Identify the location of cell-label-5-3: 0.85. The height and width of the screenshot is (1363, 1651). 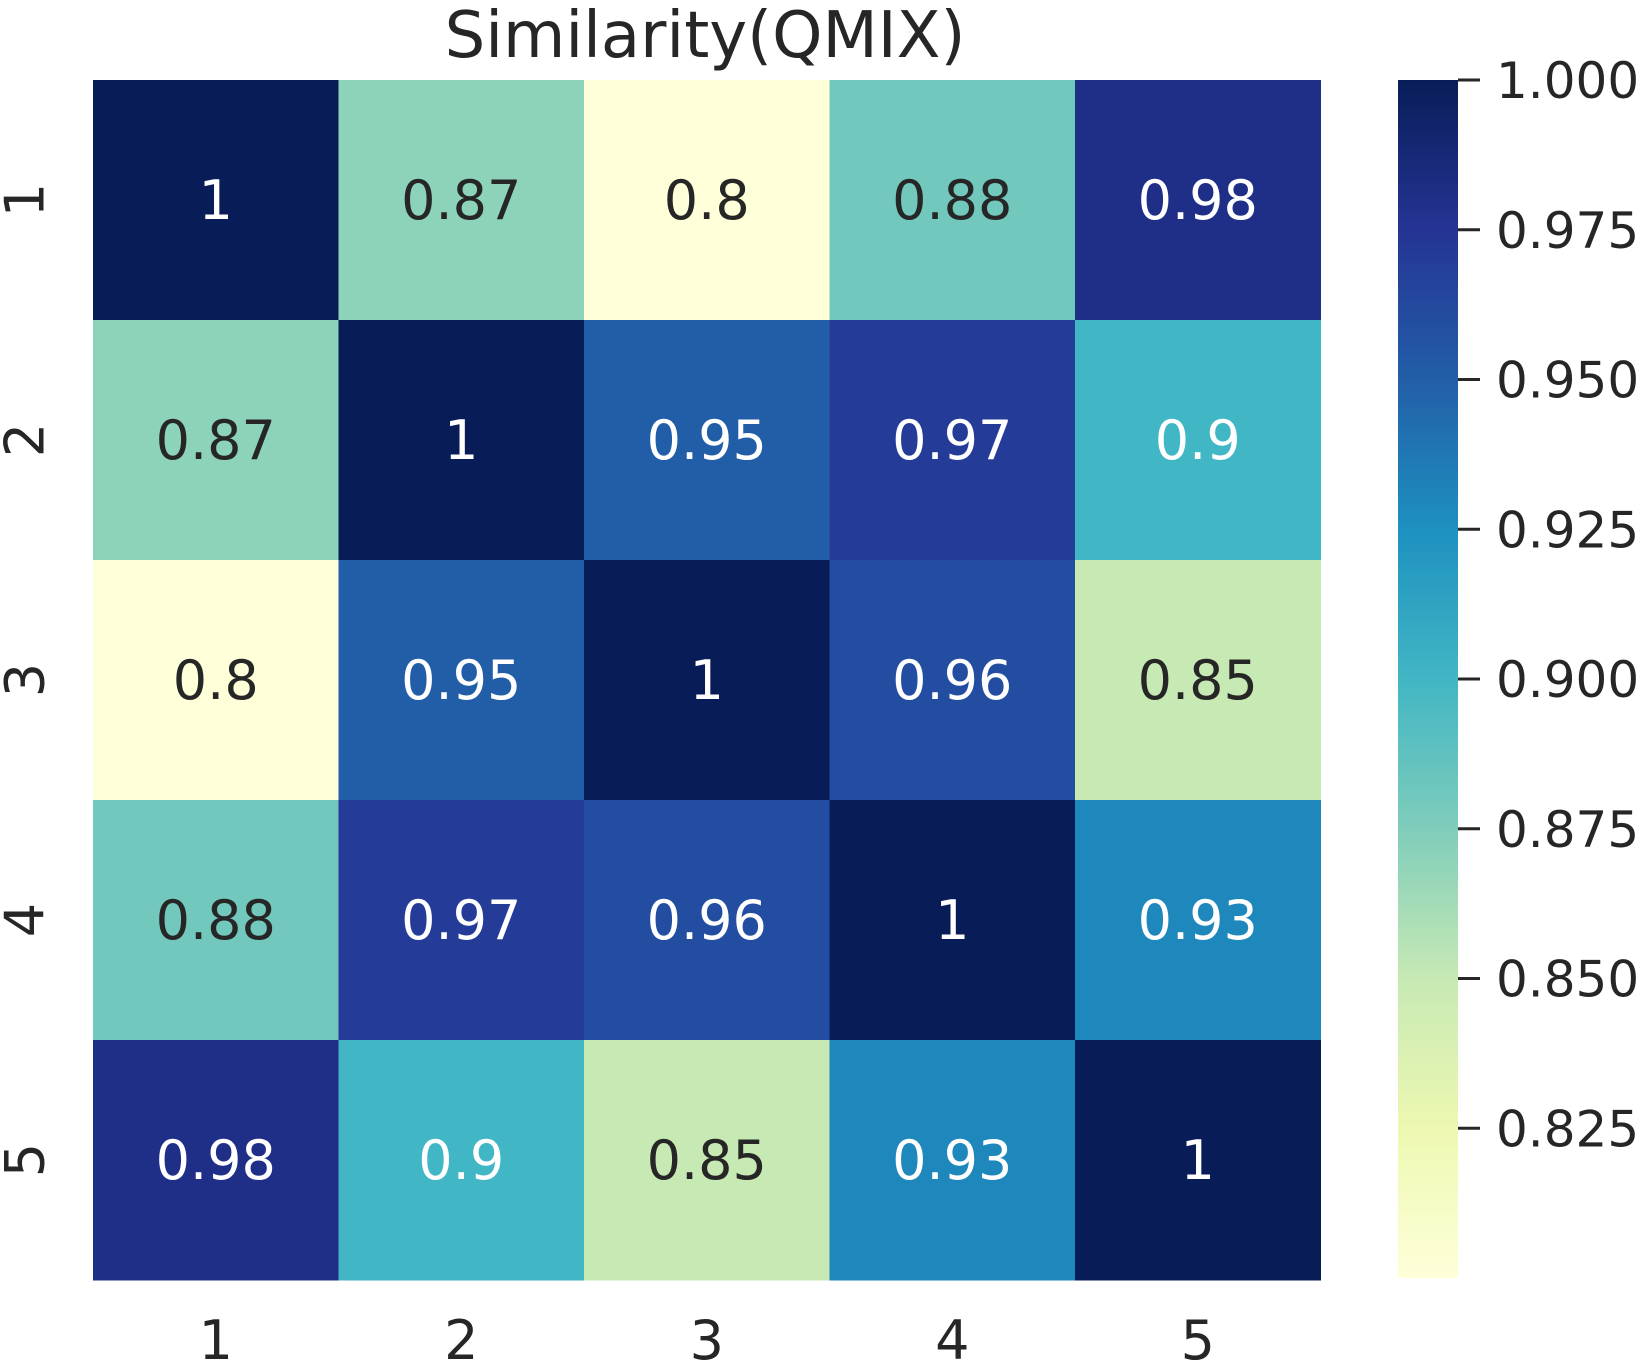
(707, 1160).